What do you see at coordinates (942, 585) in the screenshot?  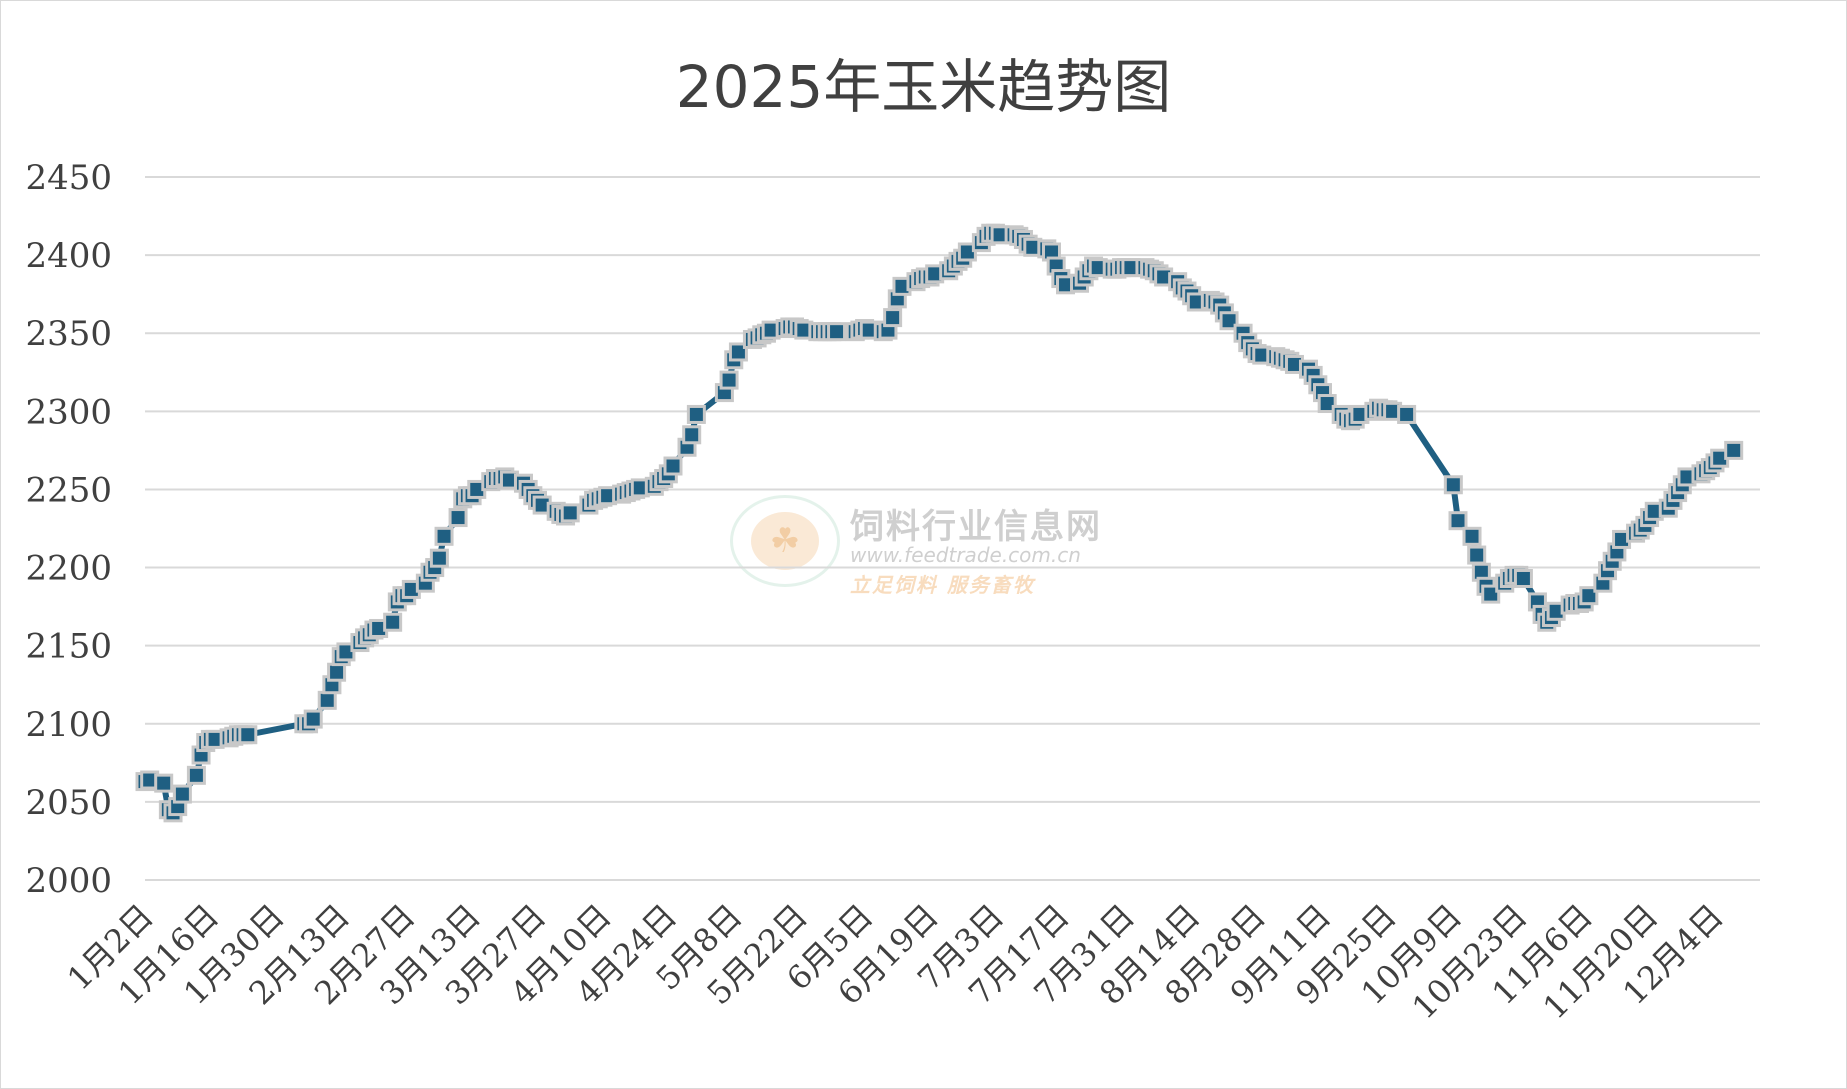 I see `watermark-slogan: 立足饲料 服务畜牧` at bounding box center [942, 585].